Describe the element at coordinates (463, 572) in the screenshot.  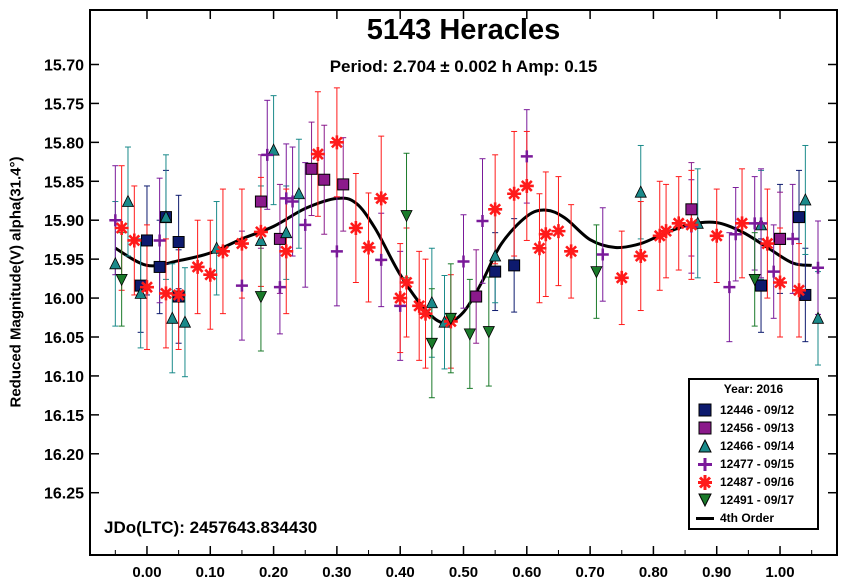
I see `x-tick-label: 0.50` at that location.